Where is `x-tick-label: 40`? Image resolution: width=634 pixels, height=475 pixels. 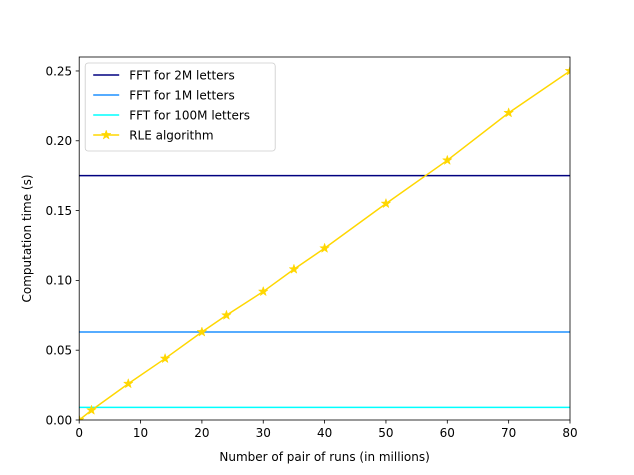 x-tick-label: 40 is located at coordinates (324, 433).